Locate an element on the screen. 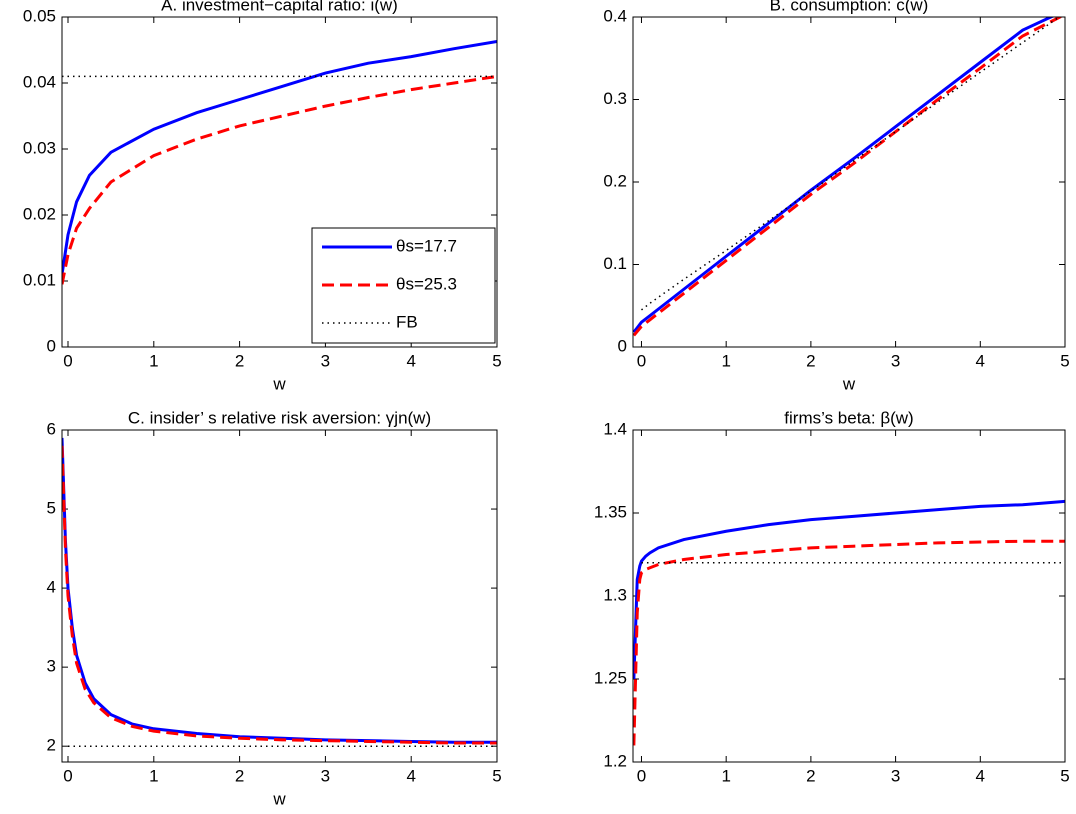 This screenshot has width=1076, height=814. y-tick-label: 0.3 is located at coordinates (615, 98).